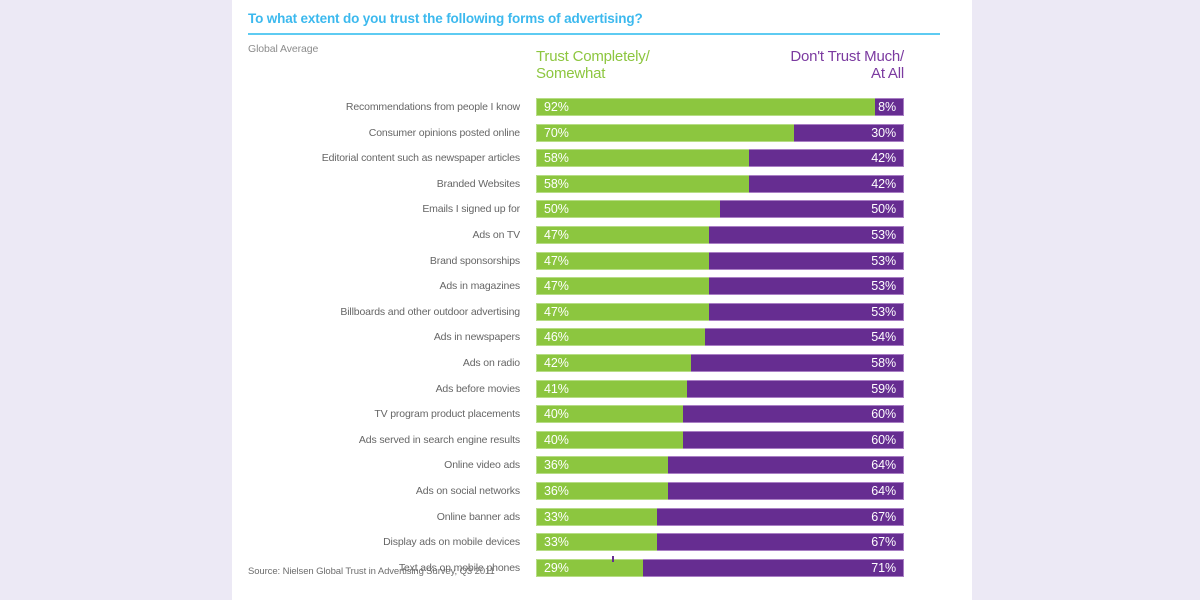 This screenshot has height=600, width=1200. I want to click on bar-value-distrust: 50%, so click(883, 209).